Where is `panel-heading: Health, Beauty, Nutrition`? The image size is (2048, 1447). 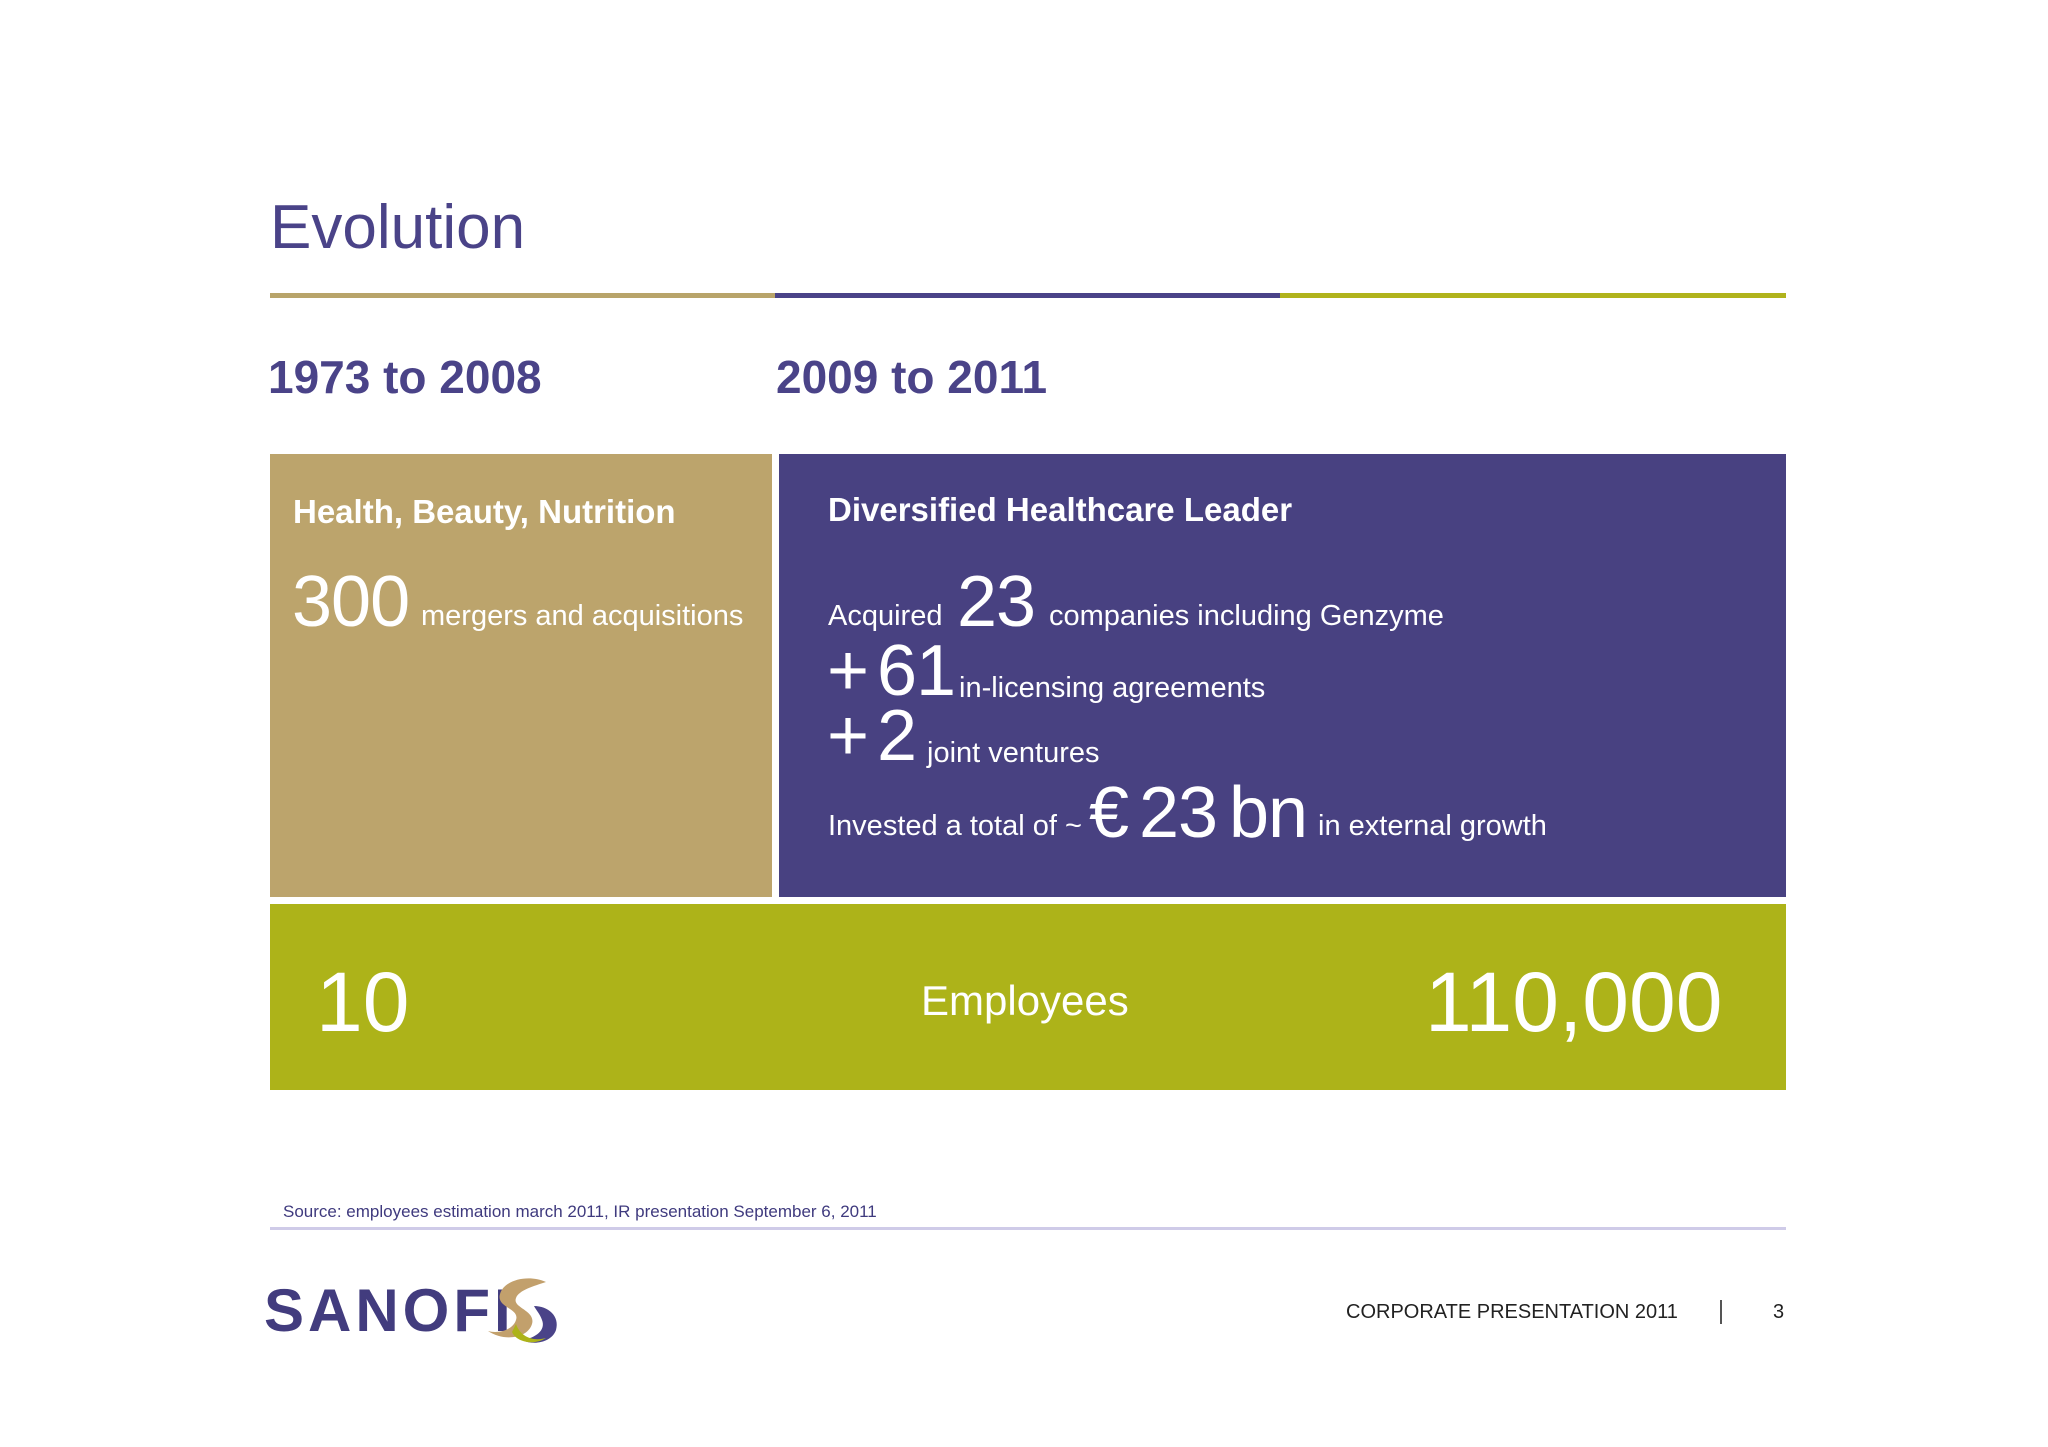 panel-heading: Health, Beauty, Nutrition is located at coordinates (484, 511).